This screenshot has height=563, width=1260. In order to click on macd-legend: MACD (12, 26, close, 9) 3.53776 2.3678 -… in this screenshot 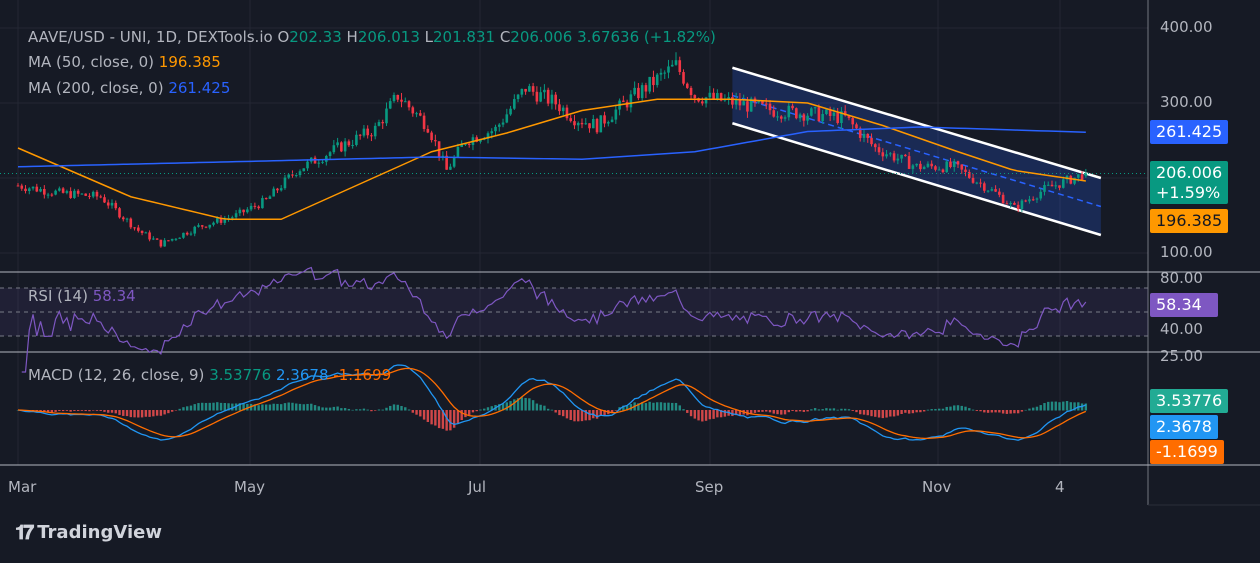, I will do `click(209, 375)`.